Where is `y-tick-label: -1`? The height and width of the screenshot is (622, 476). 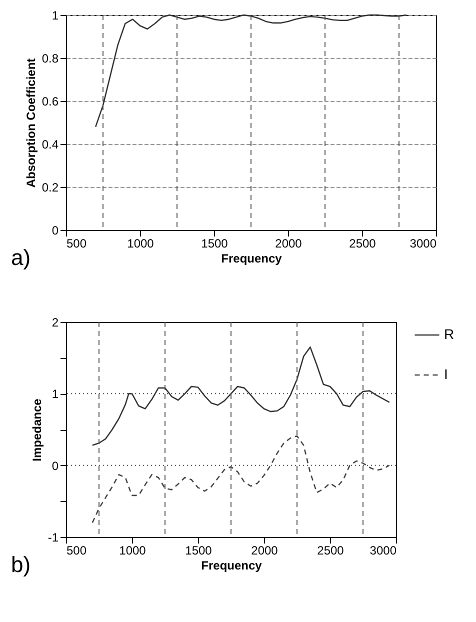 y-tick-label: -1 is located at coordinates (53, 537).